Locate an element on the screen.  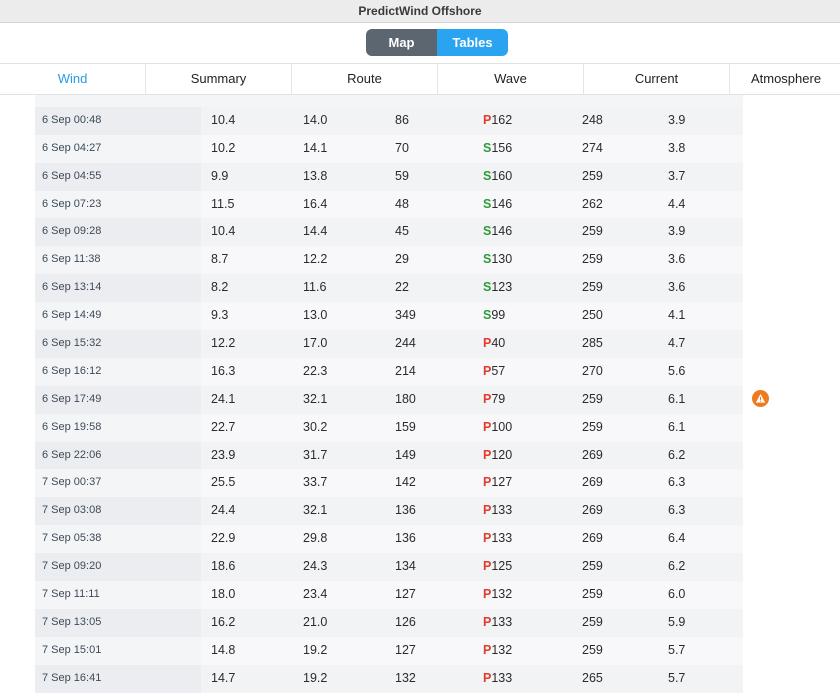
wind-angle-cell: P133 is located at coordinates (497, 679).